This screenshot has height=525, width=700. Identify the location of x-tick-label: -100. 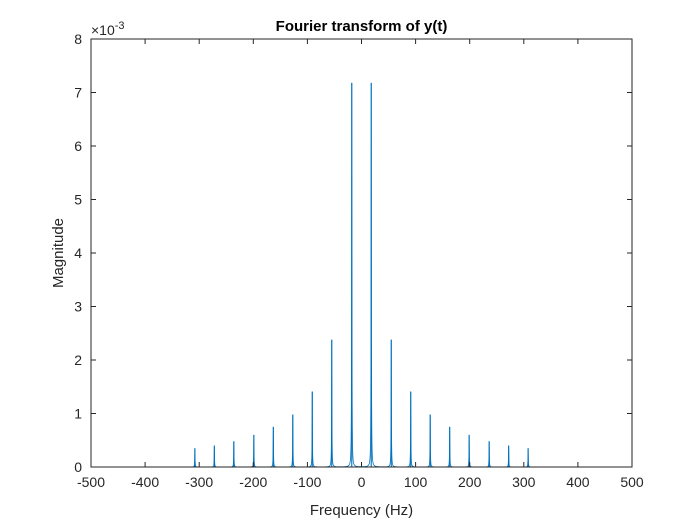
(307, 482).